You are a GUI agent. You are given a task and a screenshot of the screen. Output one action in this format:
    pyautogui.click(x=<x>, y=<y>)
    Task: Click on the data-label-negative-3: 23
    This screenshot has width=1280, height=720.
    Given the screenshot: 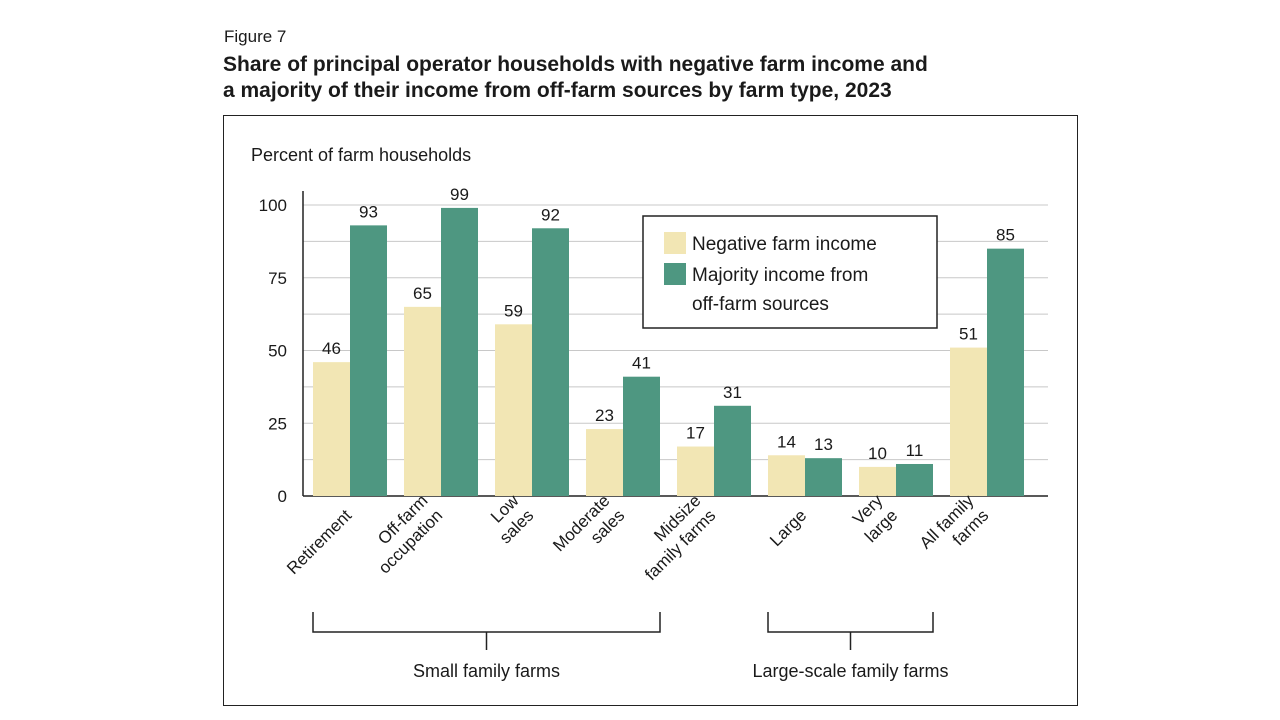 What is the action you would take?
    pyautogui.click(x=604, y=415)
    